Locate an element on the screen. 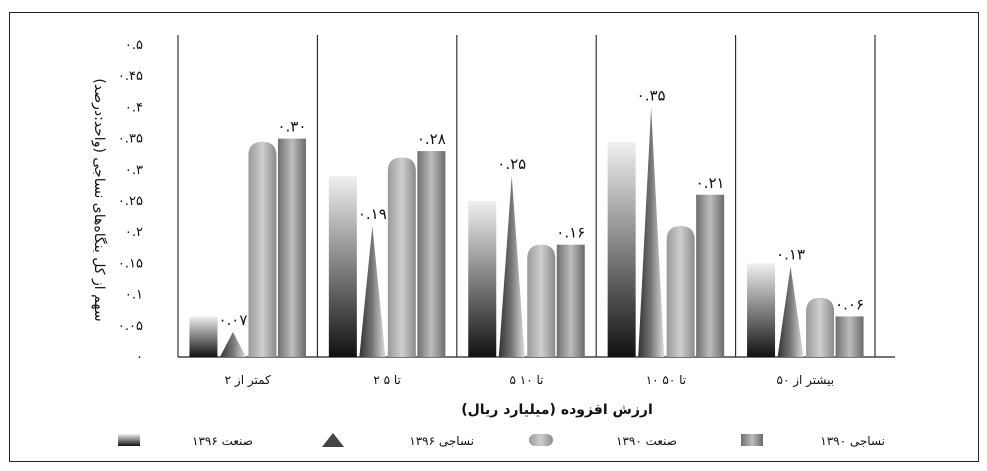 The width and height of the screenshot is (987, 471). legend: صنعت ۱۳۹۶ نساجی ۱۳۹۶ صنعت ۱۳۹۰ نساجی ۱۳۹۰ is located at coordinates (501, 440).